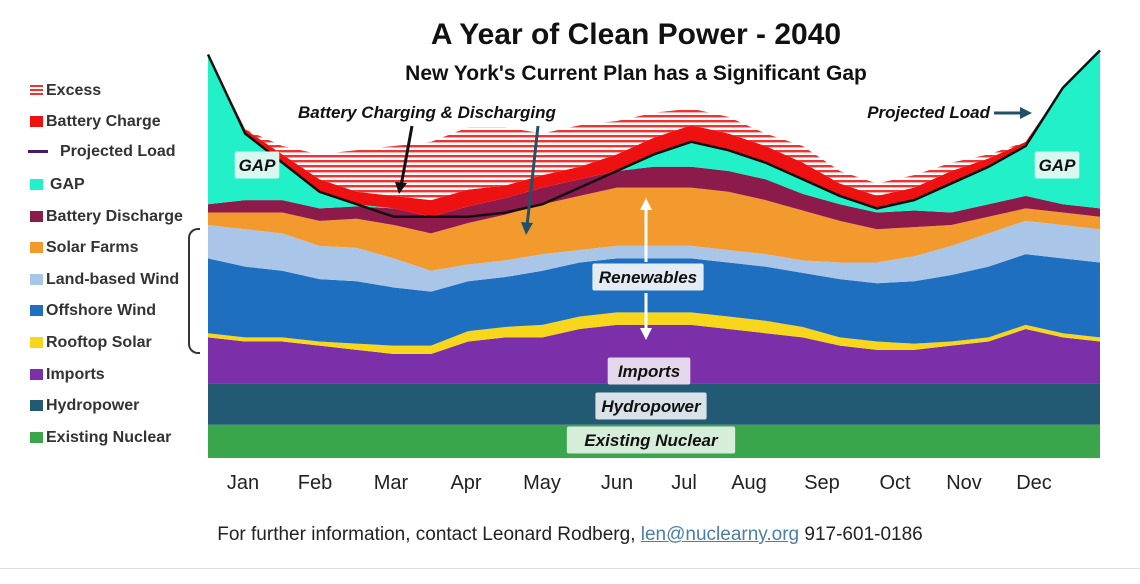  What do you see at coordinates (1034, 483) in the screenshot?
I see `month-label: Dec` at bounding box center [1034, 483].